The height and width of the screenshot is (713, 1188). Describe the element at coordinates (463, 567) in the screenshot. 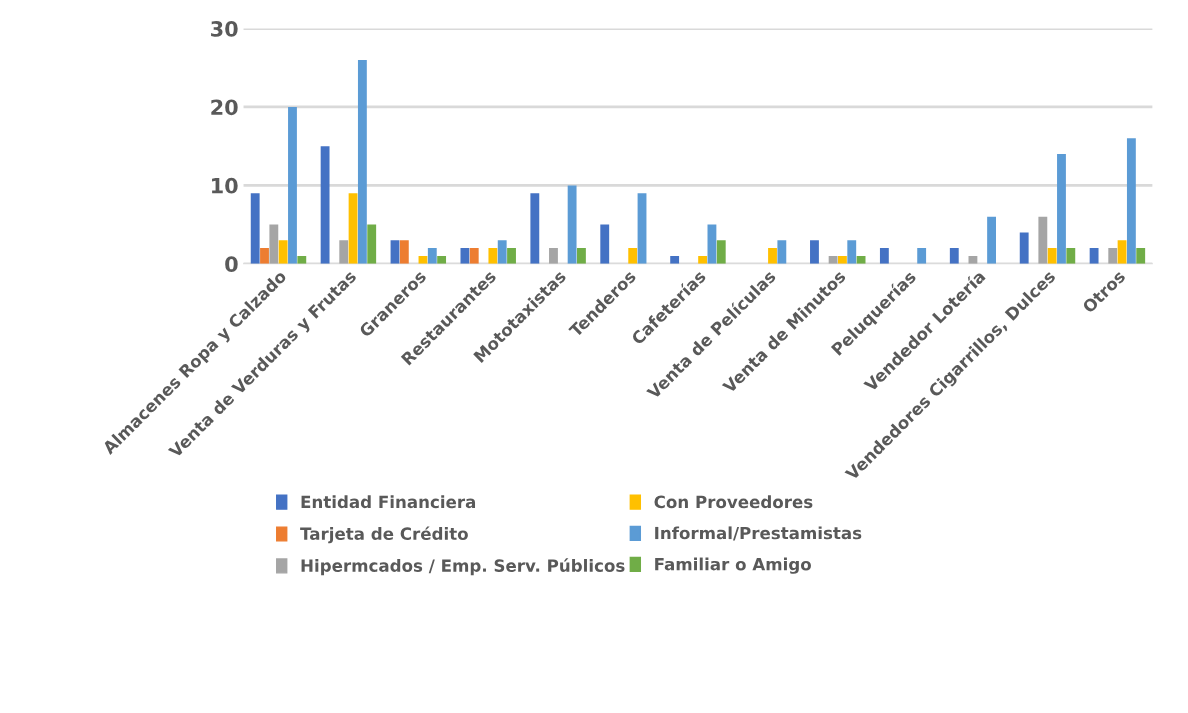

I see `legend-label: Hipermcados / Emp. Serv. Públicos` at that location.